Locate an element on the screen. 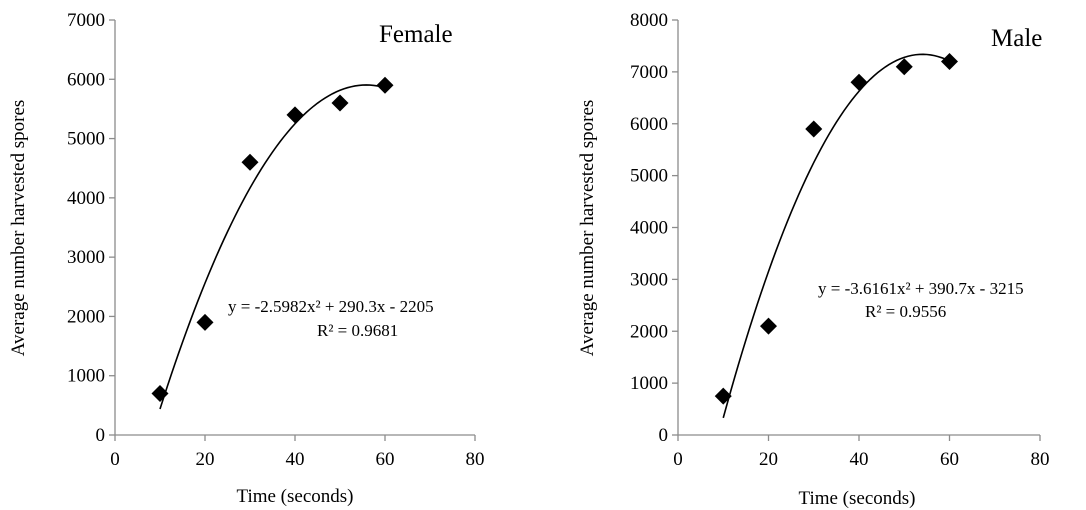 Image resolution: width=1086 pixels, height=510 pixels. female-y-tick-label: 7000 is located at coordinates (86, 20).